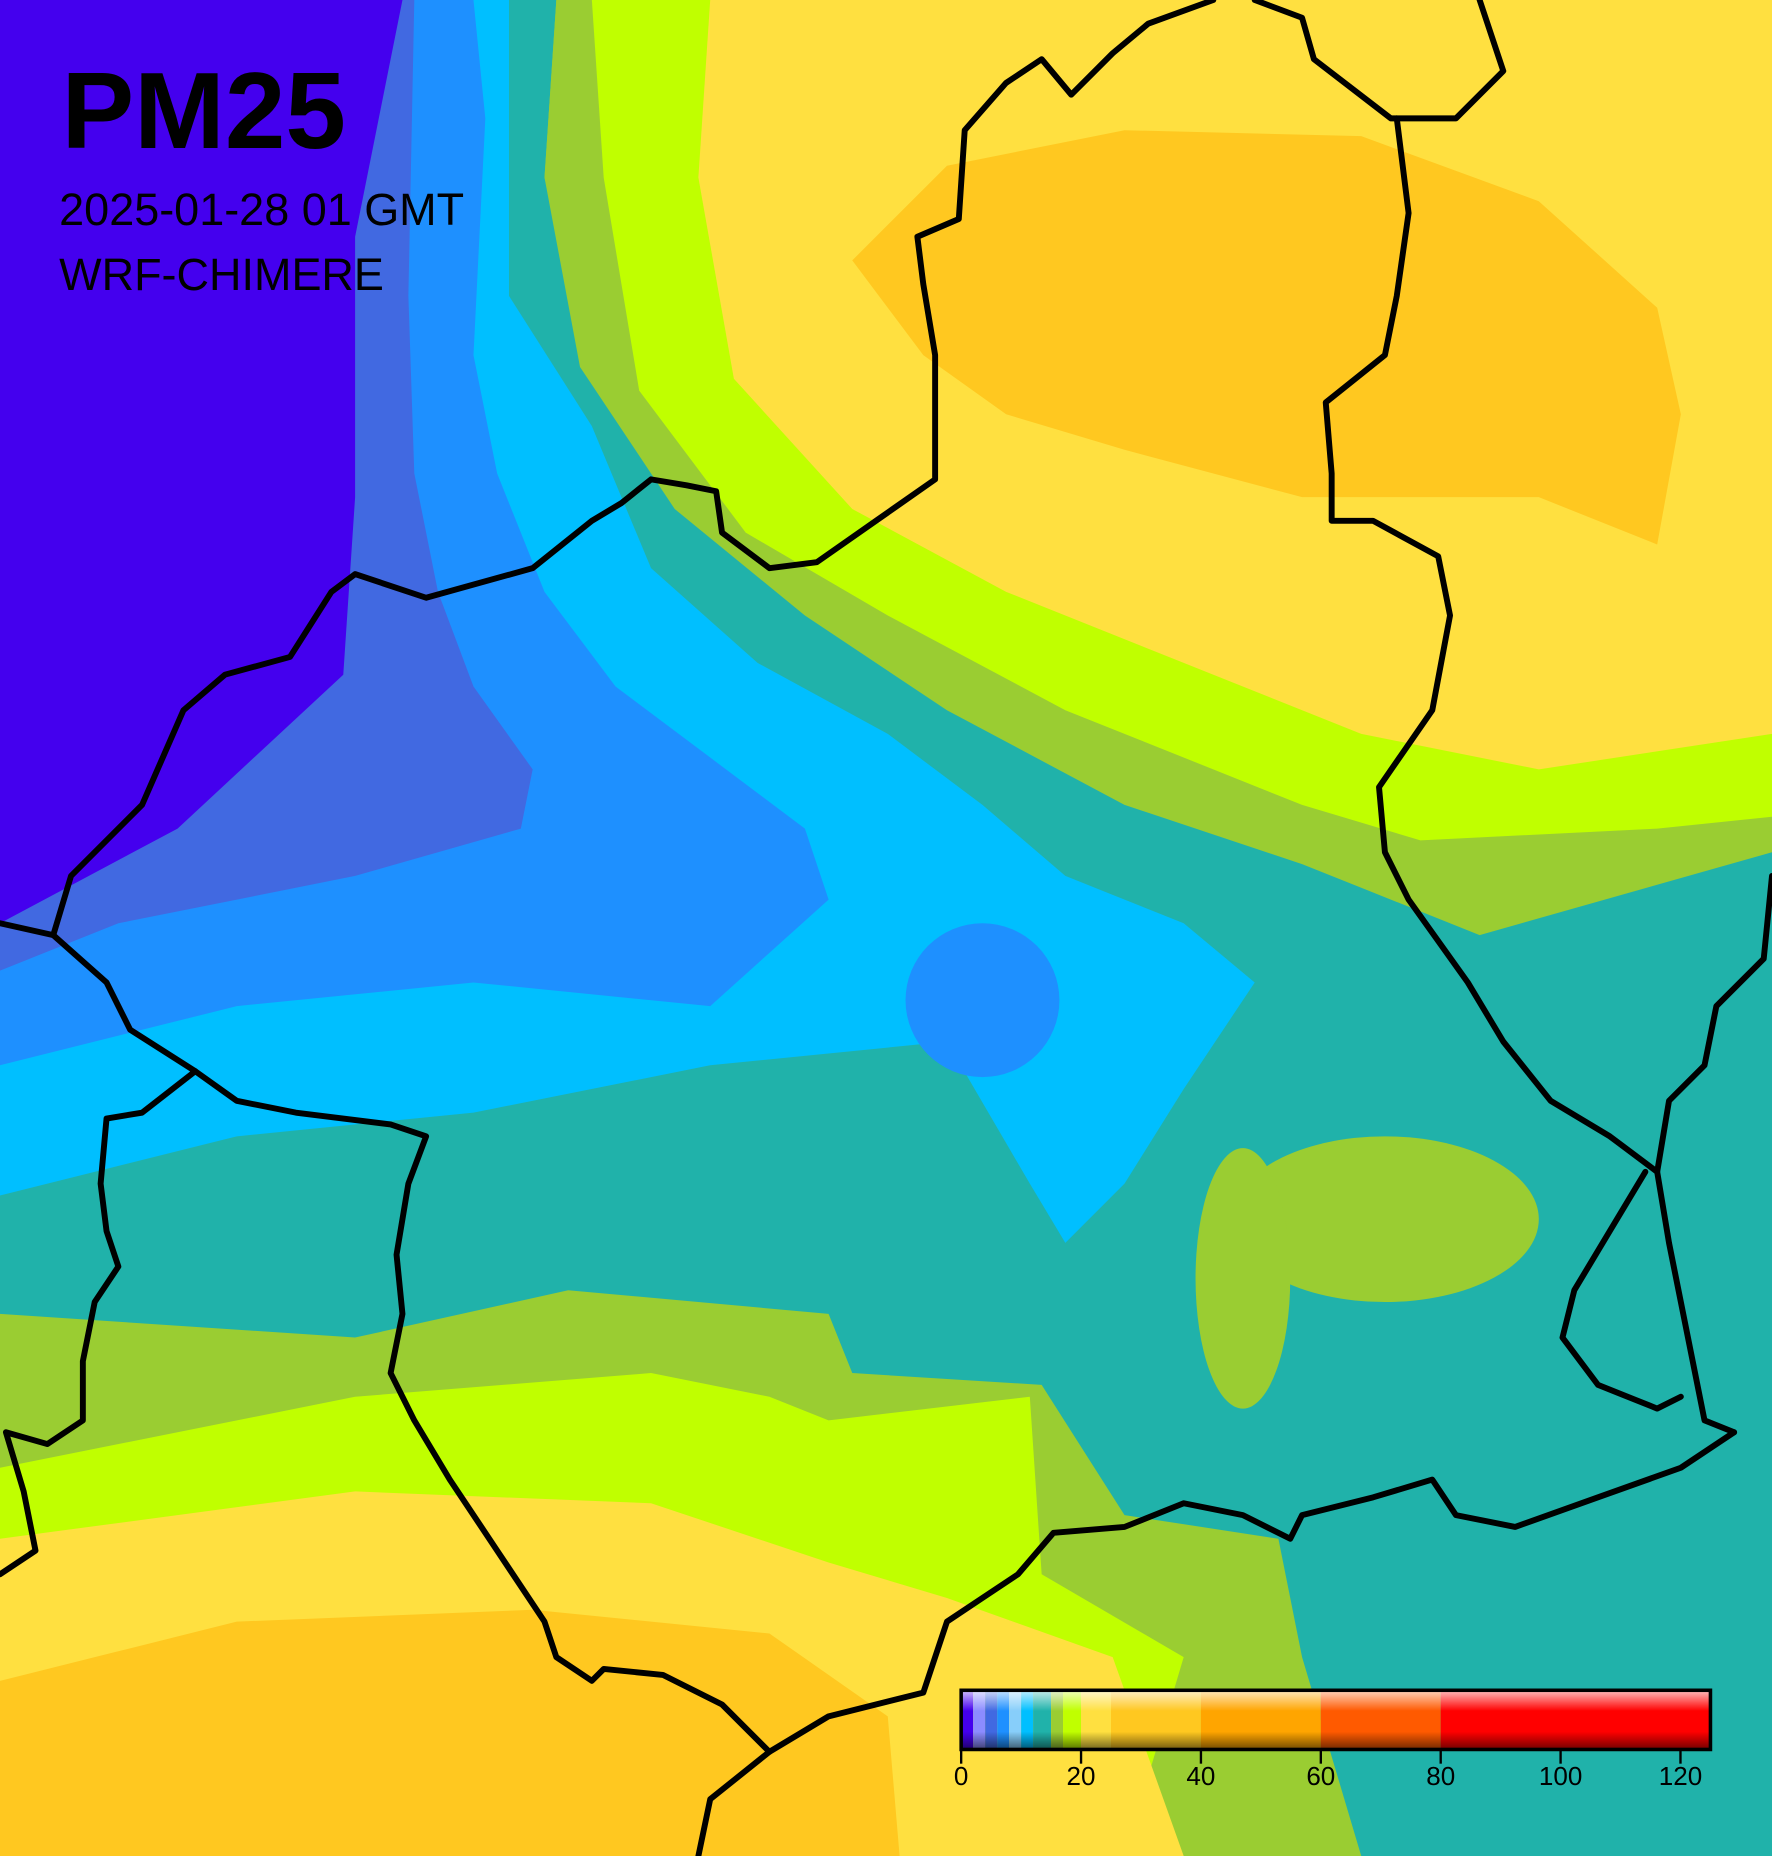  Describe the element at coordinates (1680, 1776) in the screenshot. I see `colorbar-tick-label: 120` at that location.